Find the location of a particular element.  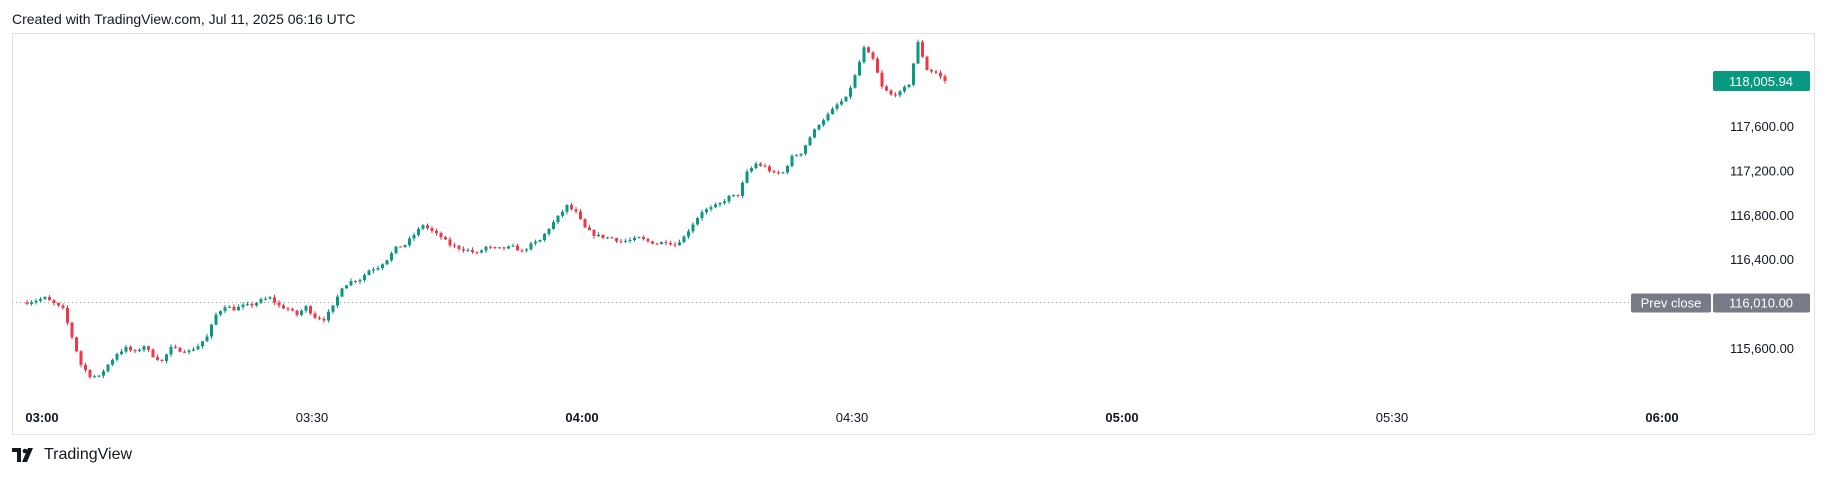

x-tick-label: 05:00 is located at coordinates (1121, 417).